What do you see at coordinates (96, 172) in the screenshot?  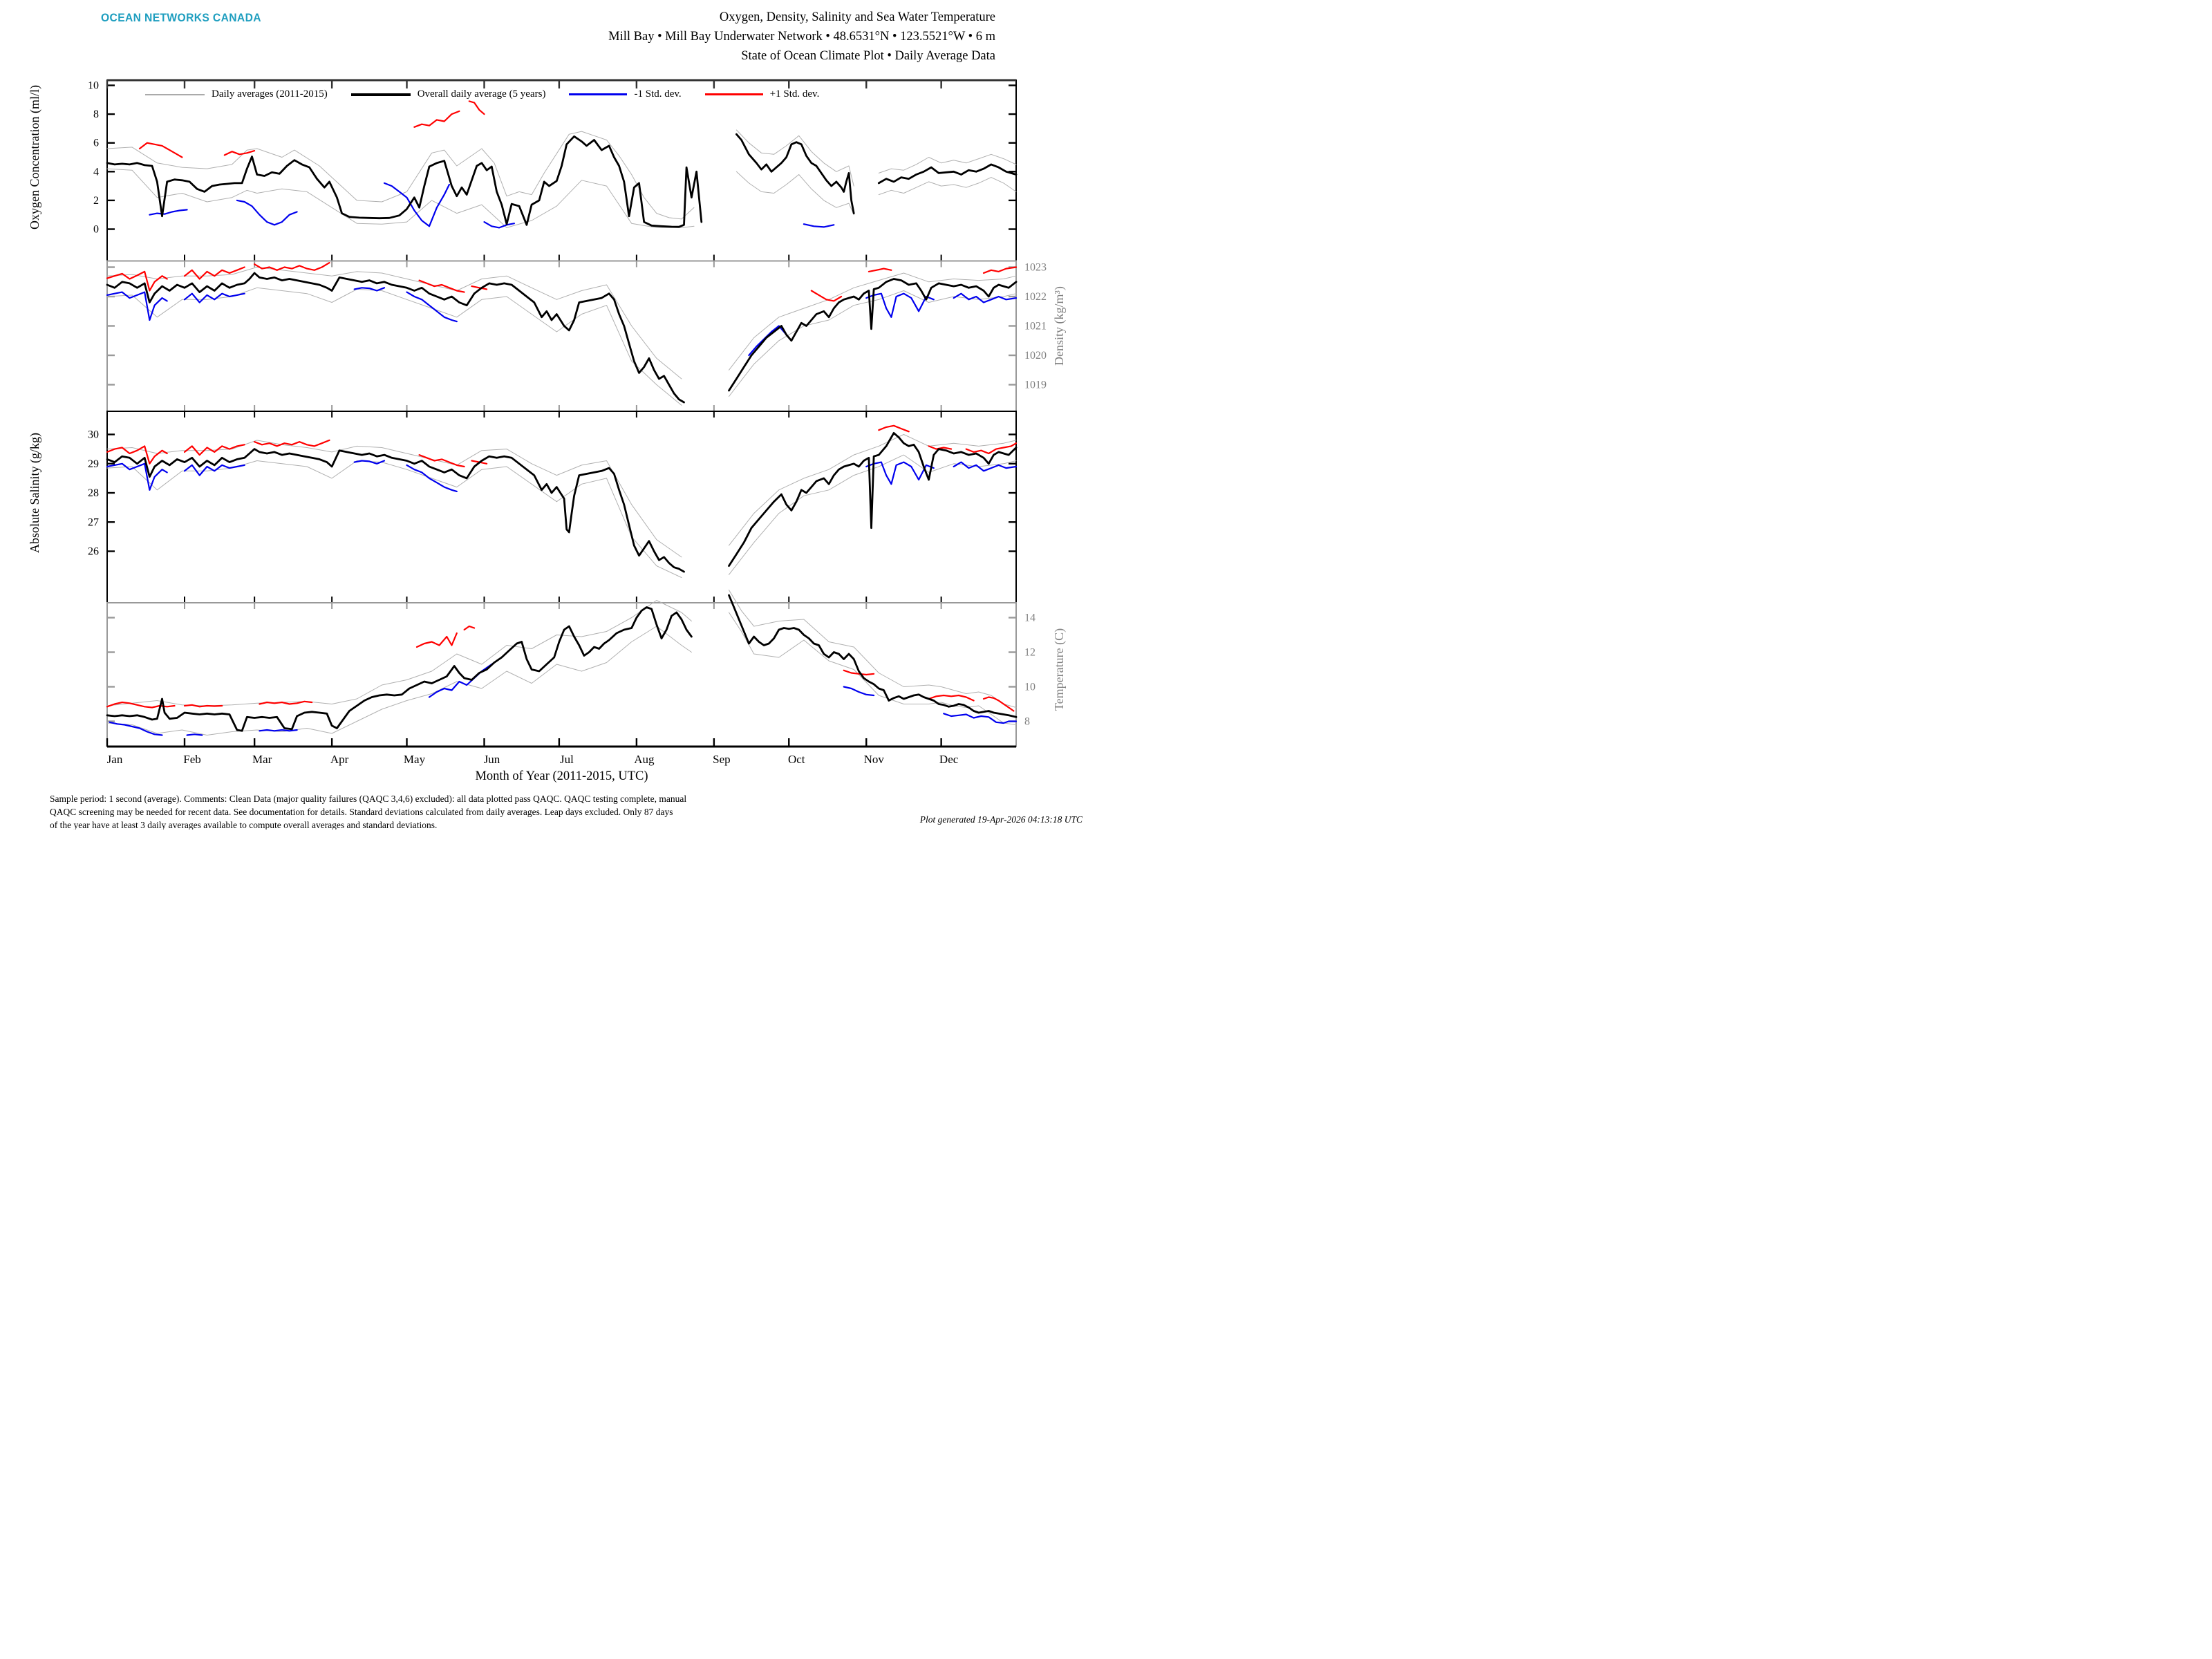 I see `tick-label-oxygen: 4` at bounding box center [96, 172].